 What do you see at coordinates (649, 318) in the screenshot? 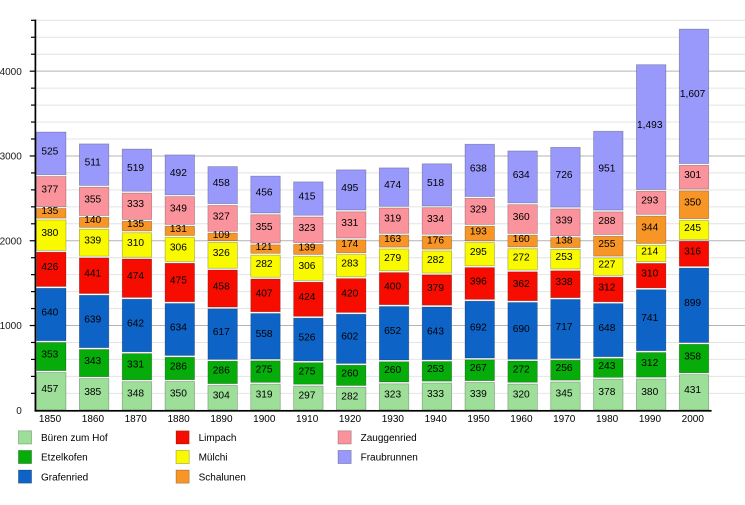
I see `svg-text: 741` at bounding box center [649, 318].